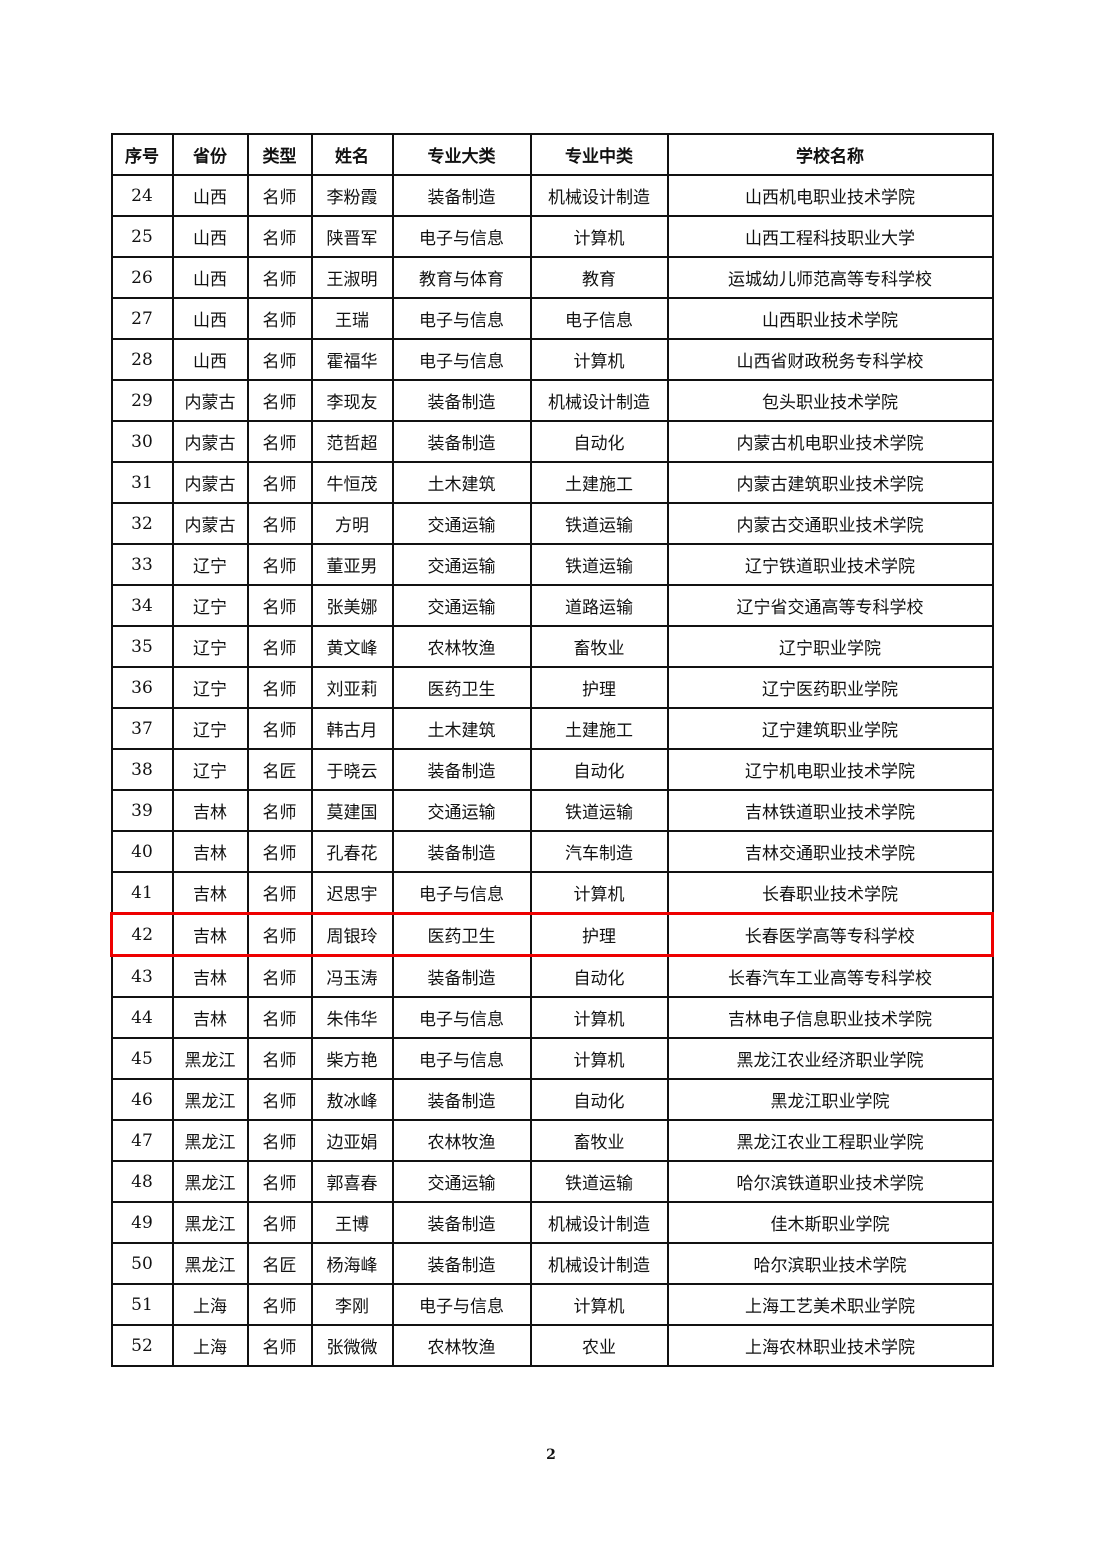 This screenshot has width=1102, height=1559. Describe the element at coordinates (830, 893) in the screenshot. I see `cell-school-name: 长春职业技术学院` at that location.